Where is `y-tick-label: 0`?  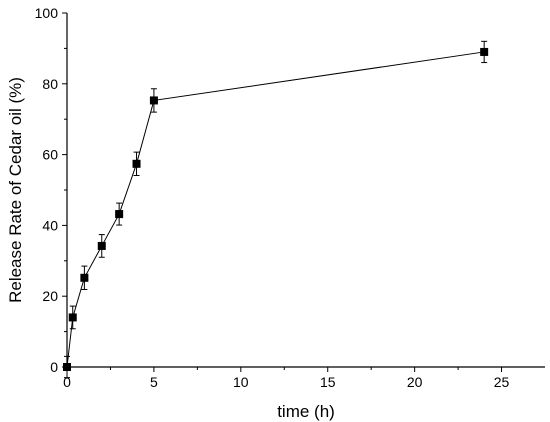 y-tick-label: 0 is located at coordinates (54, 367).